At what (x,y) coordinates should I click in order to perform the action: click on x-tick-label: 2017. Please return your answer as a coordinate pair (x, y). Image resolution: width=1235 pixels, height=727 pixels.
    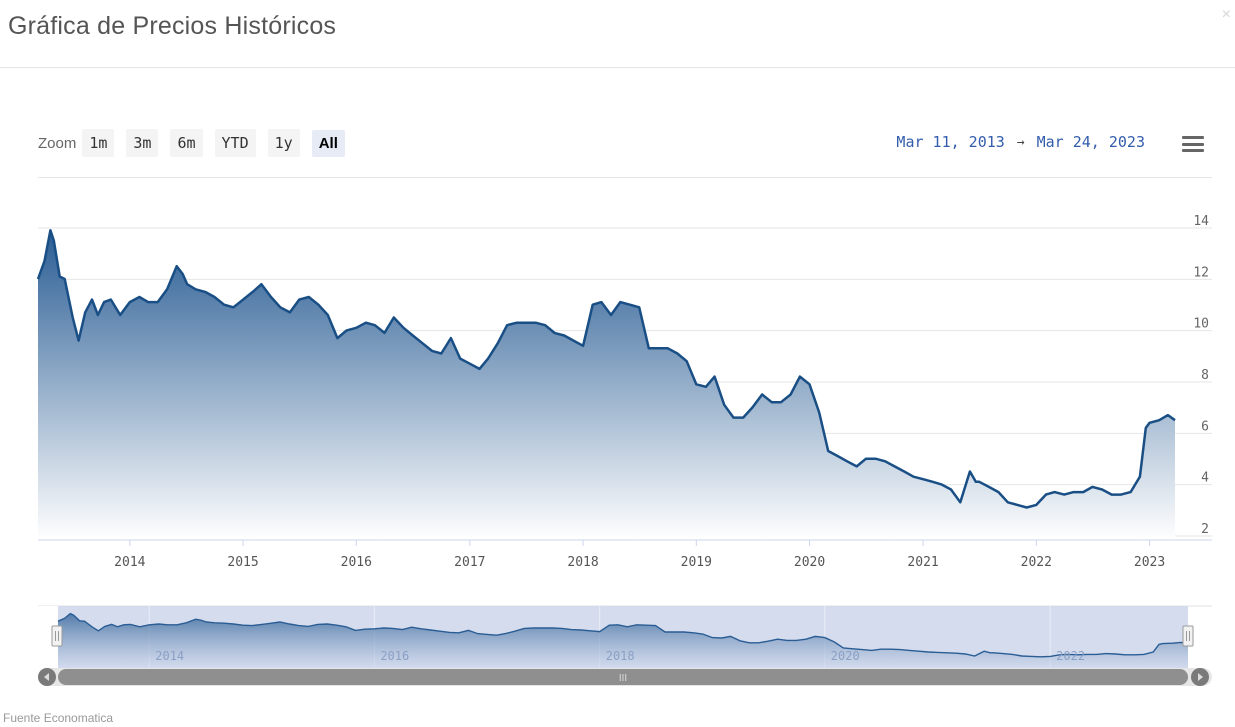
    Looking at the image, I should click on (469, 562).